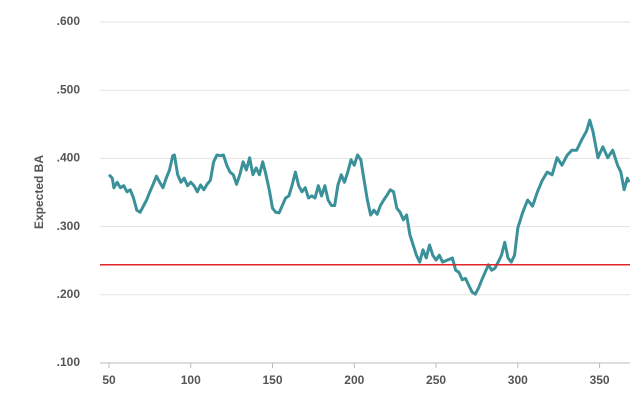 The height and width of the screenshot is (403, 630). Describe the element at coordinates (600, 380) in the screenshot. I see `x-tick-label: 350` at that location.